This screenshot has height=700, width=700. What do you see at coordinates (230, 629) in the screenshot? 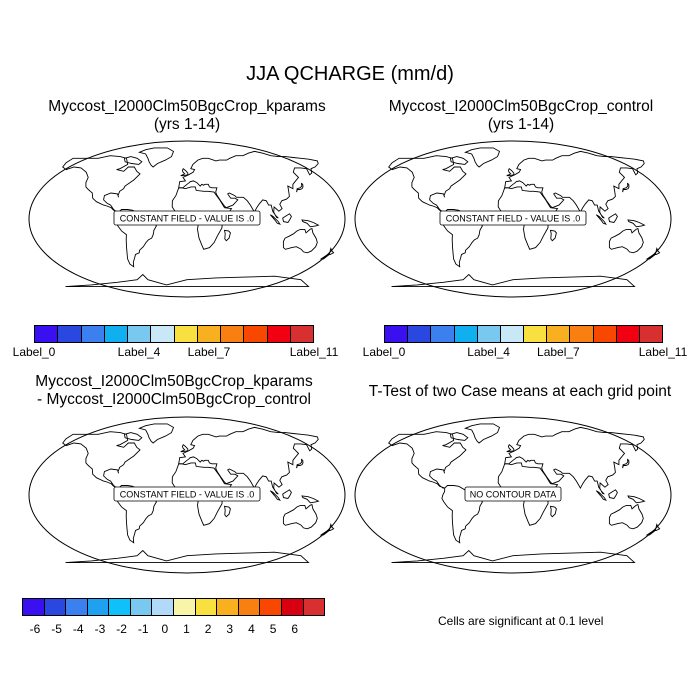
I see `colorbar-tick-label: 3` at bounding box center [230, 629].